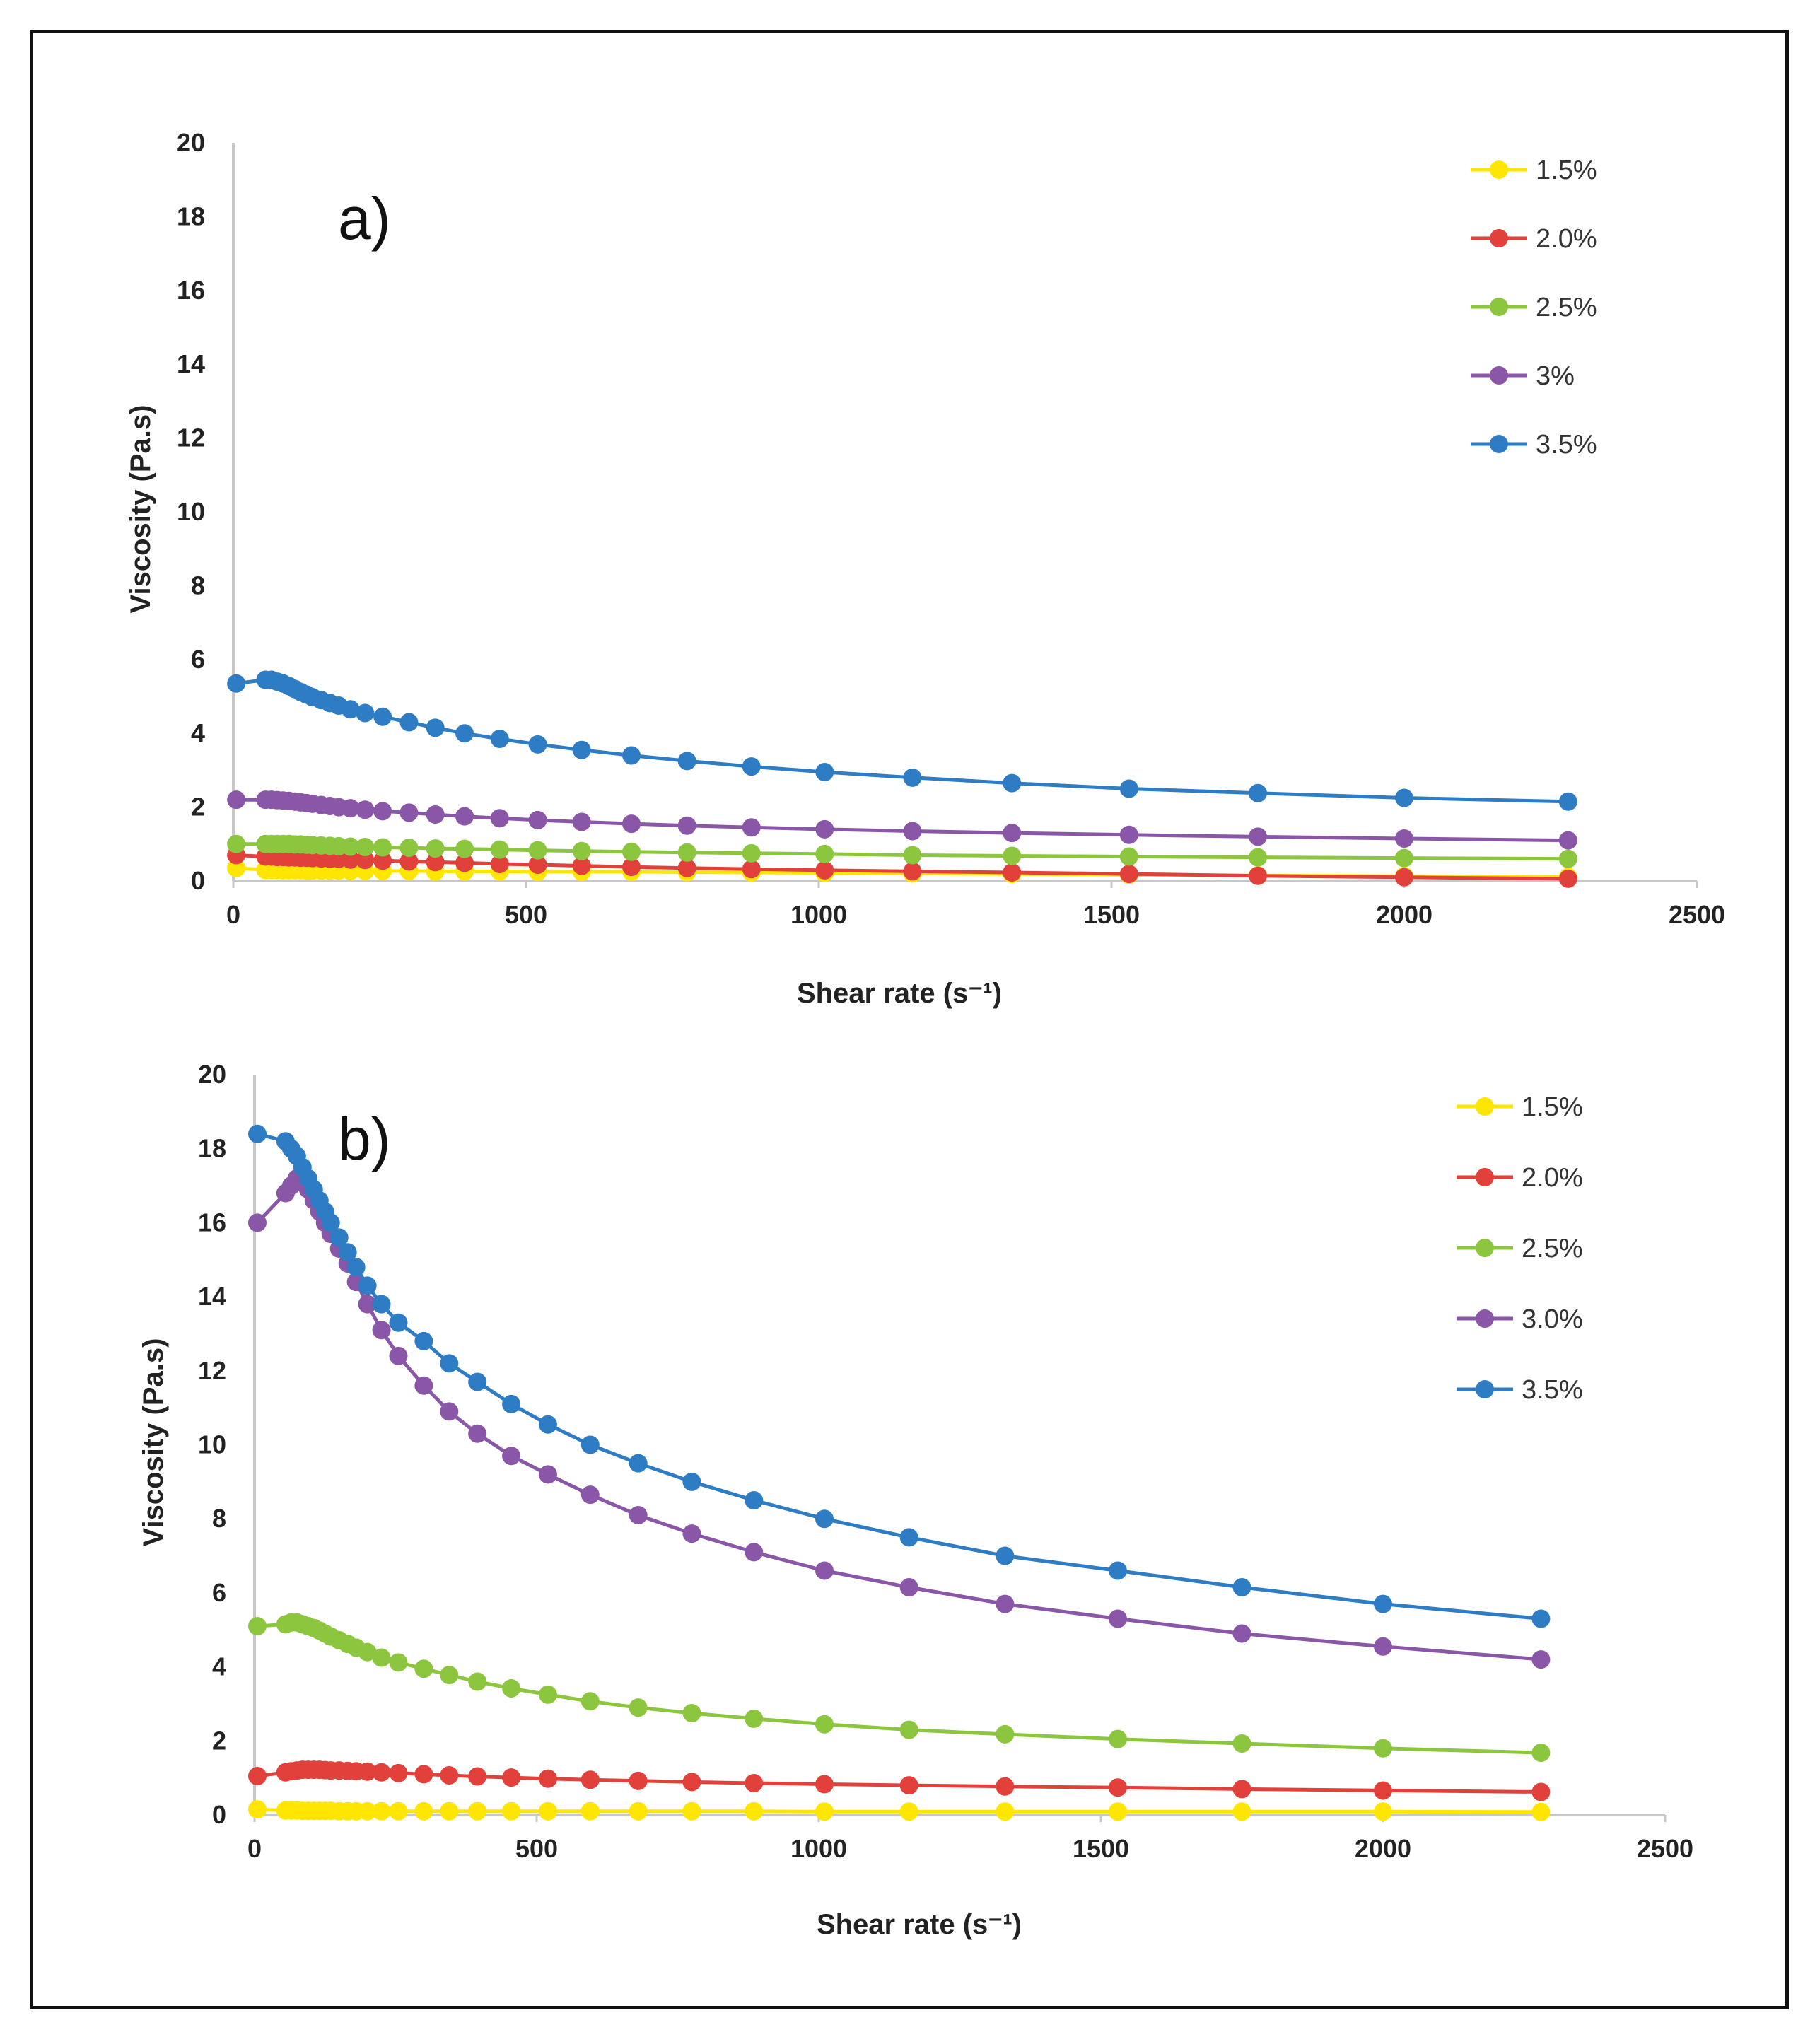 This screenshot has height=2044, width=1815. What do you see at coordinates (1523, 376) in the screenshot?
I see `chart-a-legend-item: 3%` at bounding box center [1523, 376].